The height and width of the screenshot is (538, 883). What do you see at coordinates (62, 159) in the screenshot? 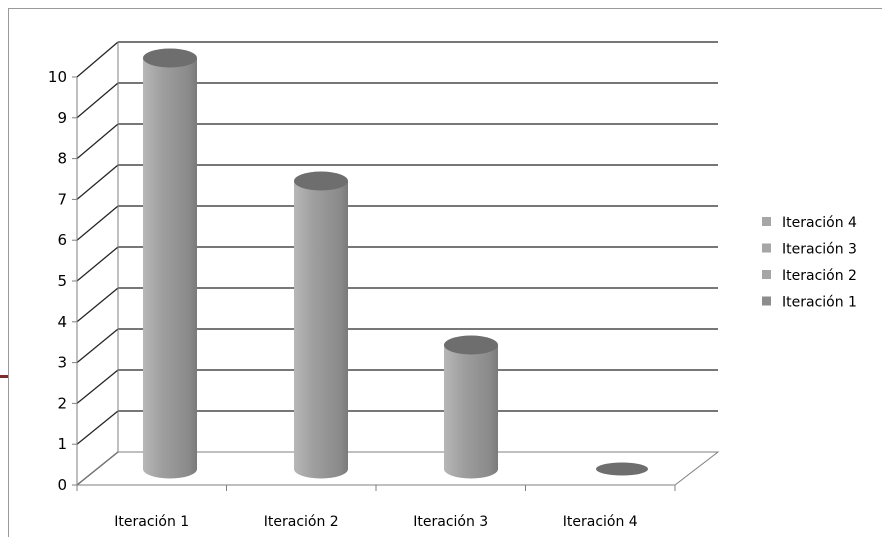
I see `y-tick-label: 8` at bounding box center [62, 159].